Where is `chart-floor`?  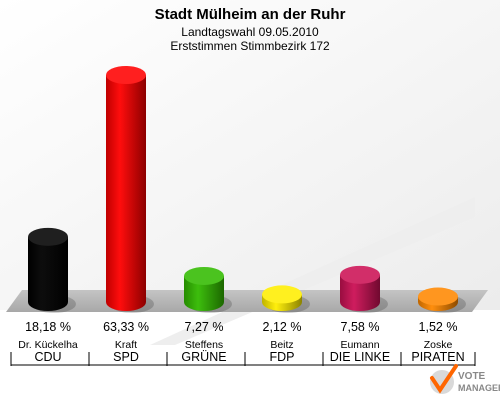
chart-floor is located at coordinates (247, 301).